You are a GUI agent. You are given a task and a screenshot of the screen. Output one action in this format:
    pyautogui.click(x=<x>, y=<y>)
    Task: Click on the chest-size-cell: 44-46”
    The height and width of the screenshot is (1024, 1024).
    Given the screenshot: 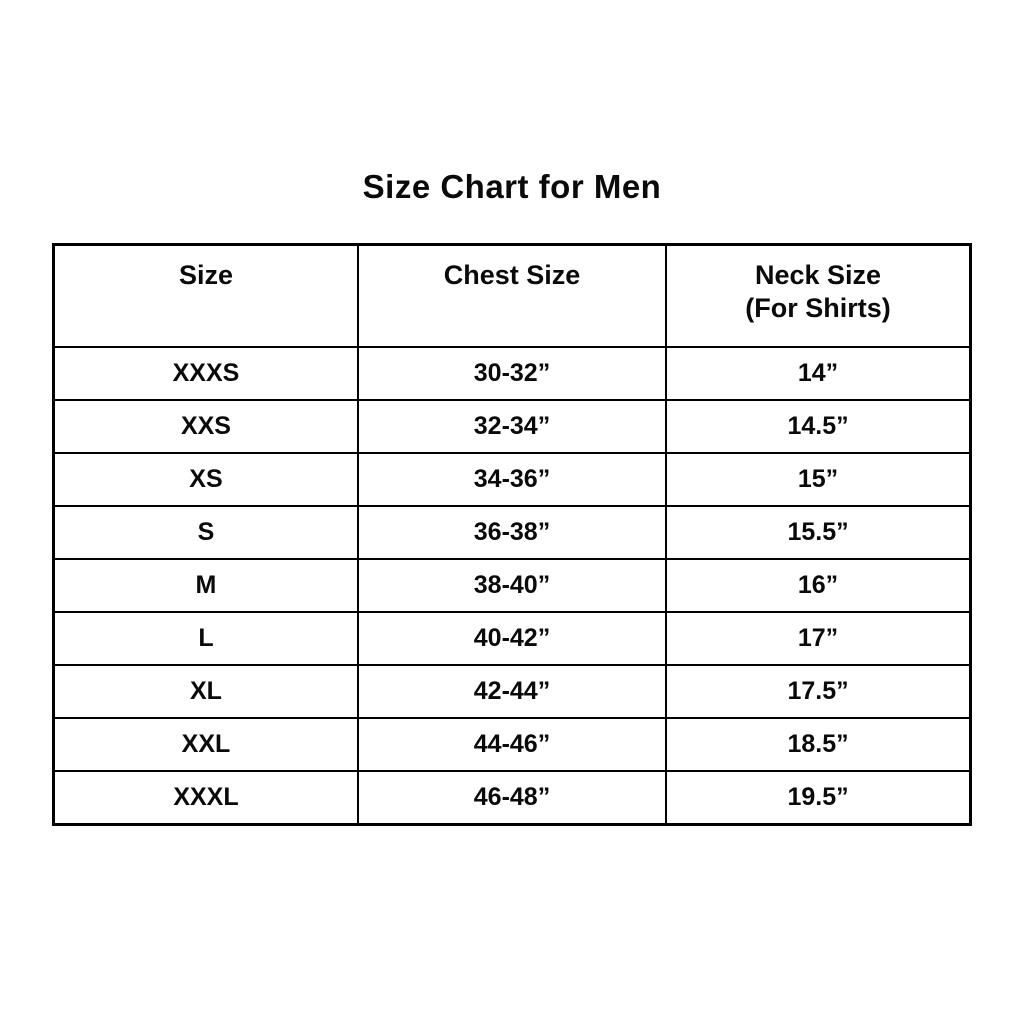 What is the action you would take?
    pyautogui.click(x=512, y=744)
    